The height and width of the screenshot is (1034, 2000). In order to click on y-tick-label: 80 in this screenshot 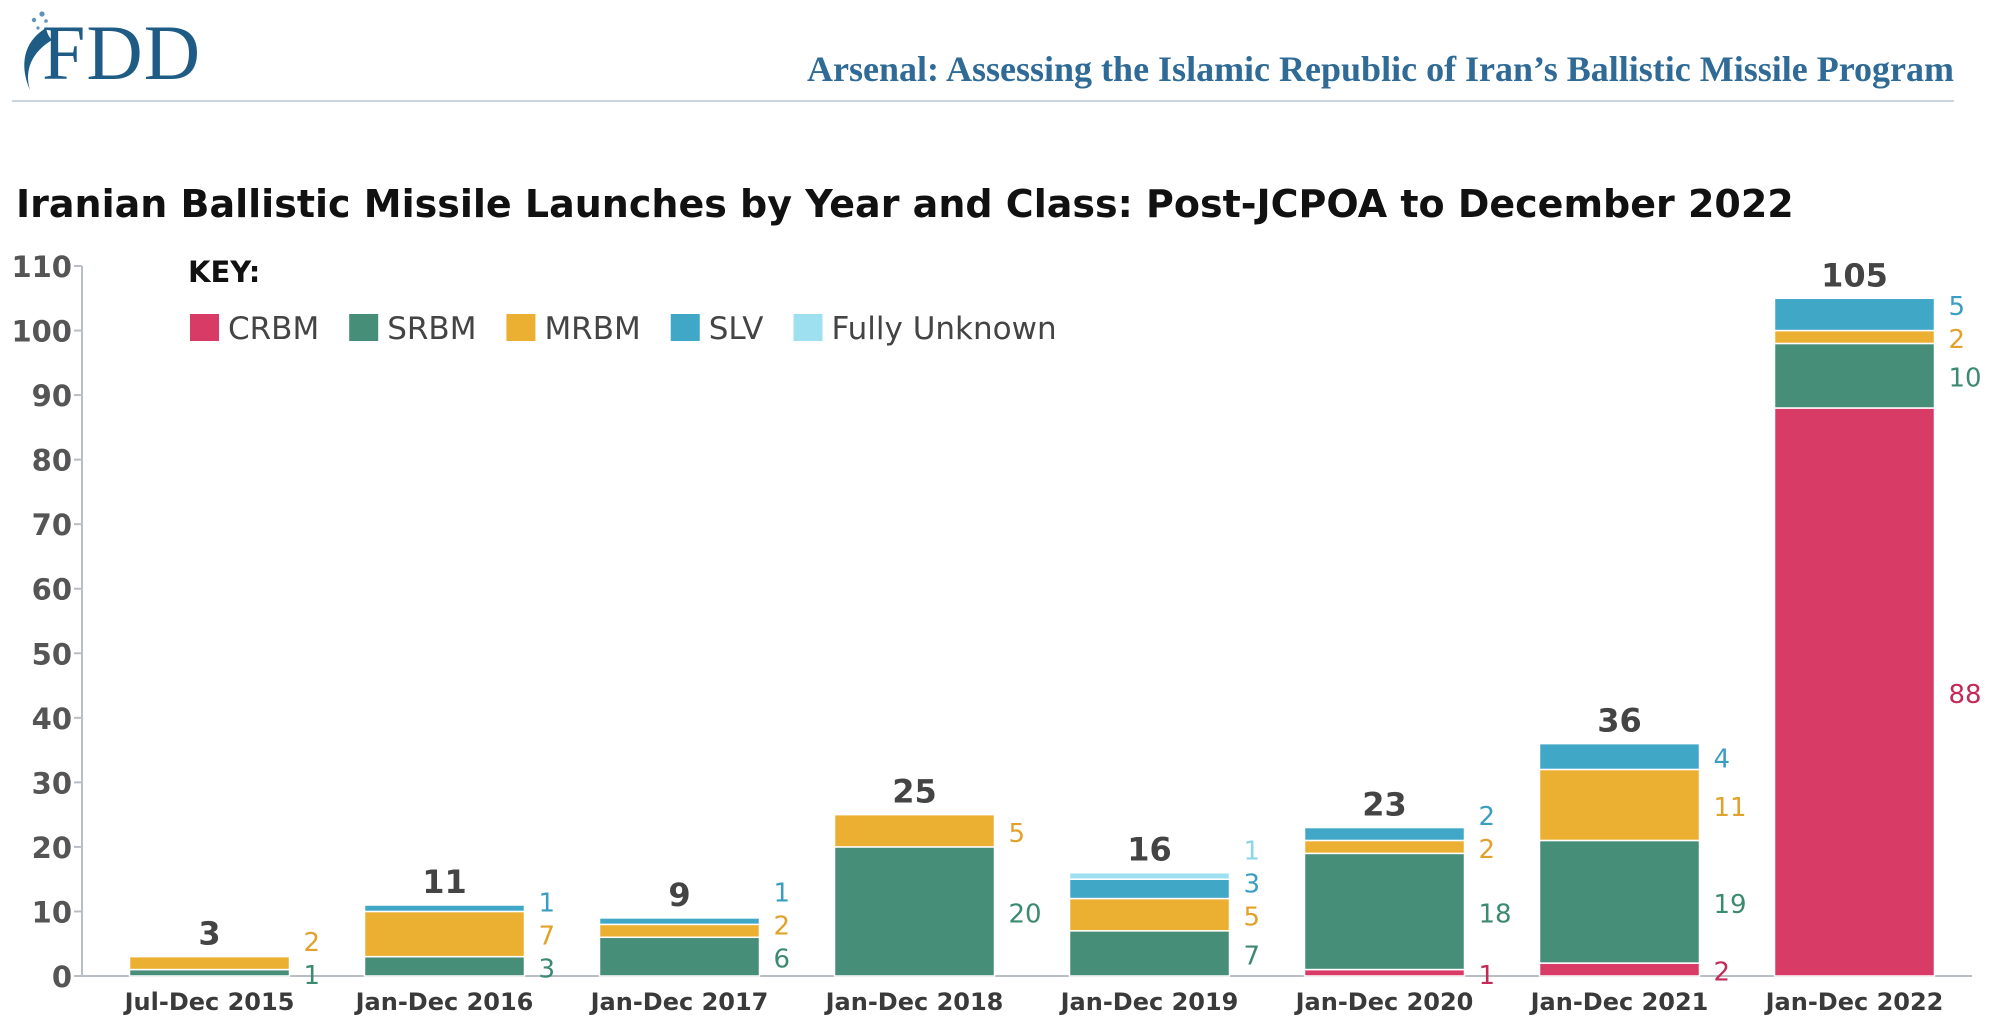, I will do `click(52, 461)`.